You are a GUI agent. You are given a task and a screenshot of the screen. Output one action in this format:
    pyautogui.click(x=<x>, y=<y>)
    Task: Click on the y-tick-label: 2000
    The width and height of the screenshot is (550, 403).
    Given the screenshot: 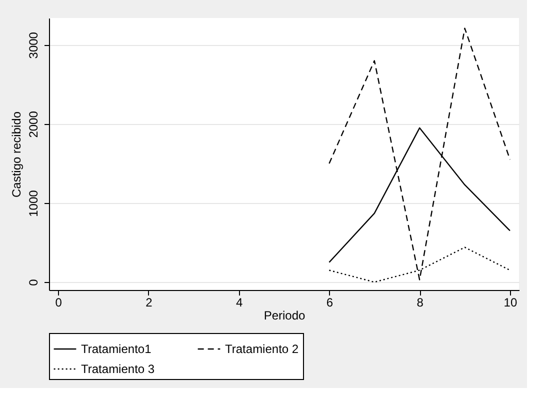 What is the action you would take?
    pyautogui.click(x=33, y=124)
    